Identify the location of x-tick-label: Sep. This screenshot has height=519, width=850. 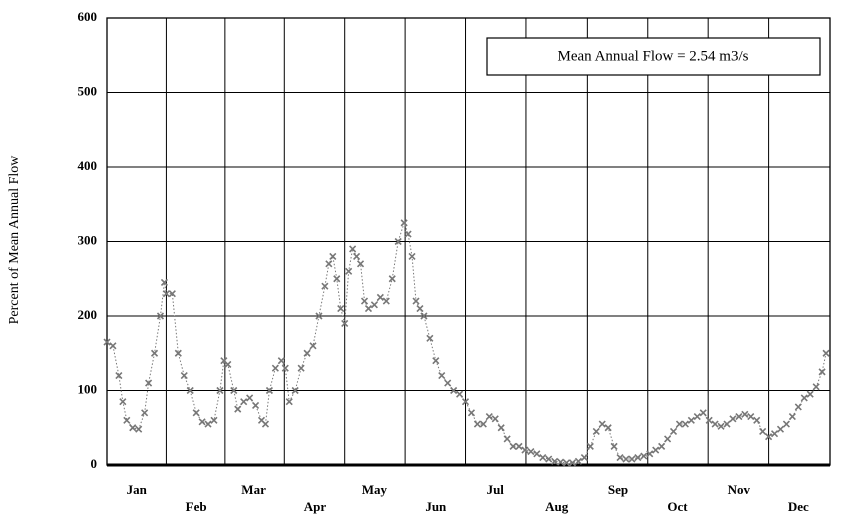
(618, 489).